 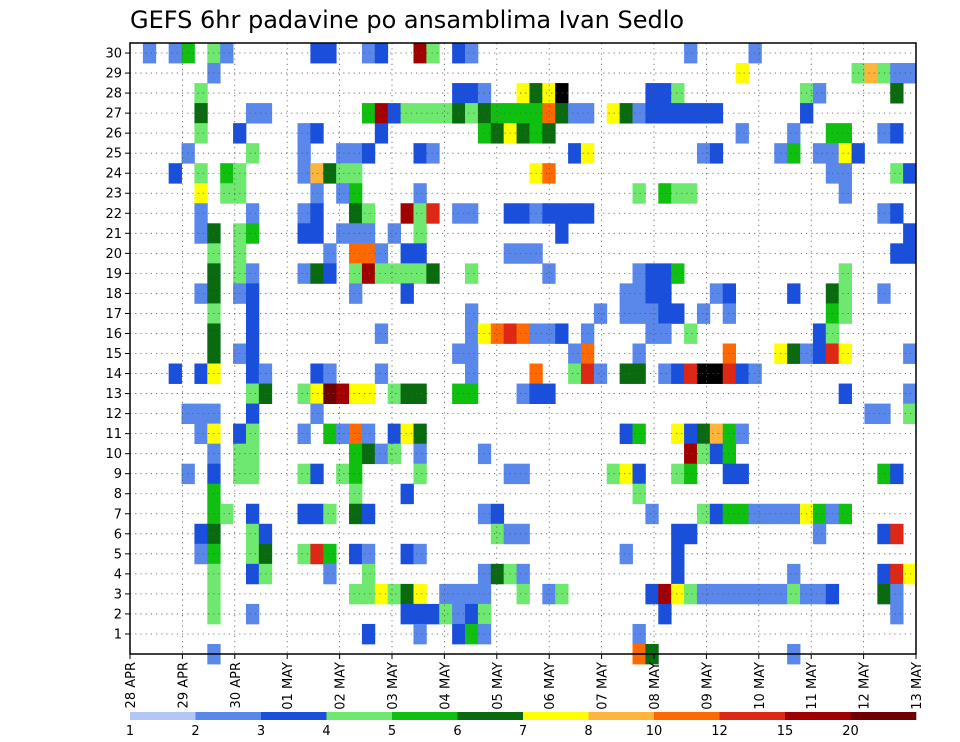 What do you see at coordinates (113, 54) in the screenshot?
I see `y-tick-label: 30` at bounding box center [113, 54].